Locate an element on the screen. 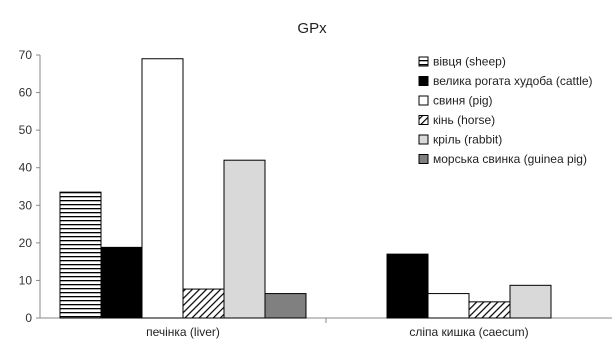 The width and height of the screenshot is (614, 340). y-tick-label: 50 is located at coordinates (26, 130).